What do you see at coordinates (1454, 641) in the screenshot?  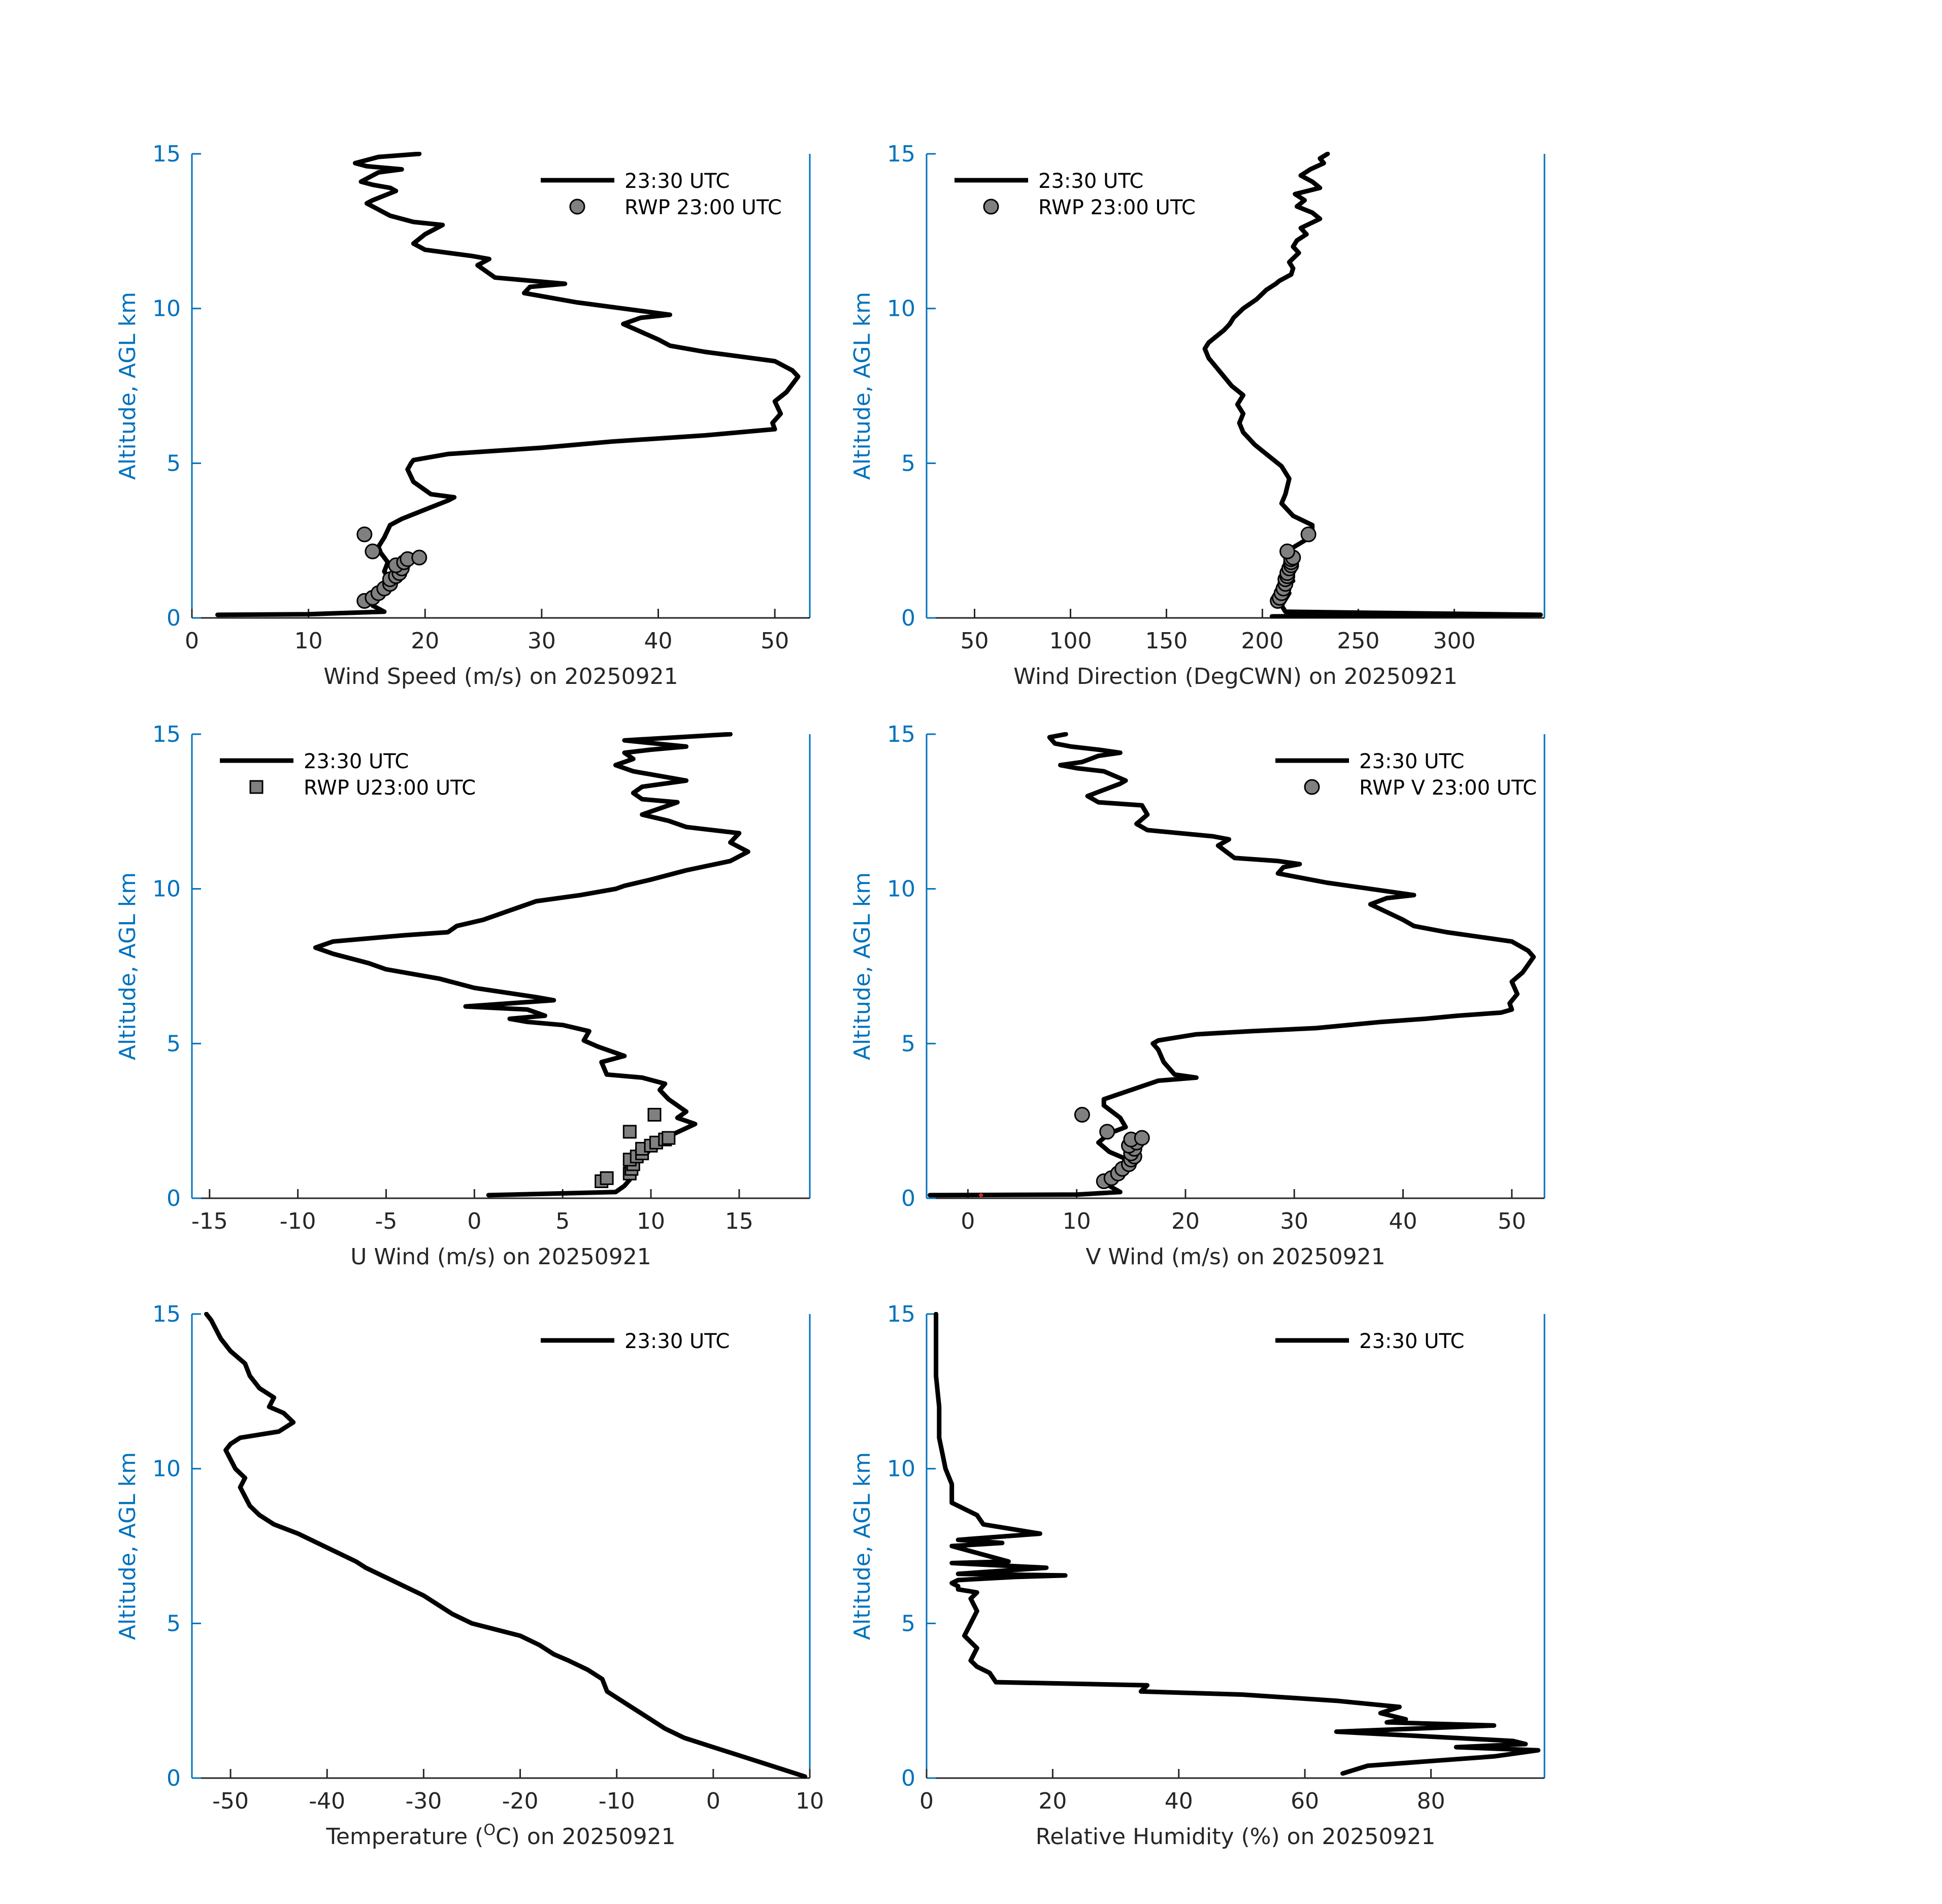 I see `x-tick-label: 300` at bounding box center [1454, 641].